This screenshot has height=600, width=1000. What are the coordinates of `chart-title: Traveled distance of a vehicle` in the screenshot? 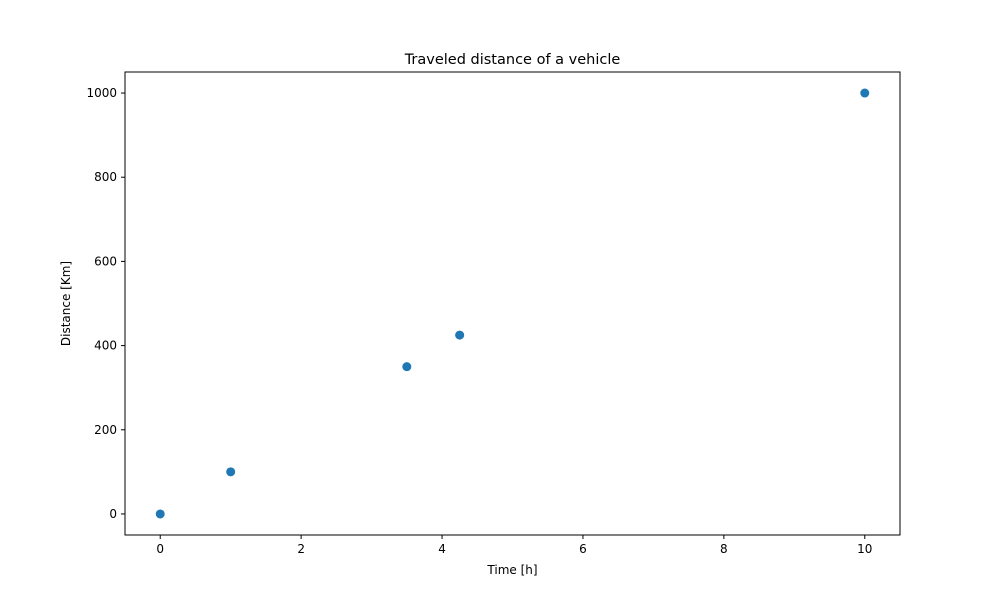 It's located at (512, 60).